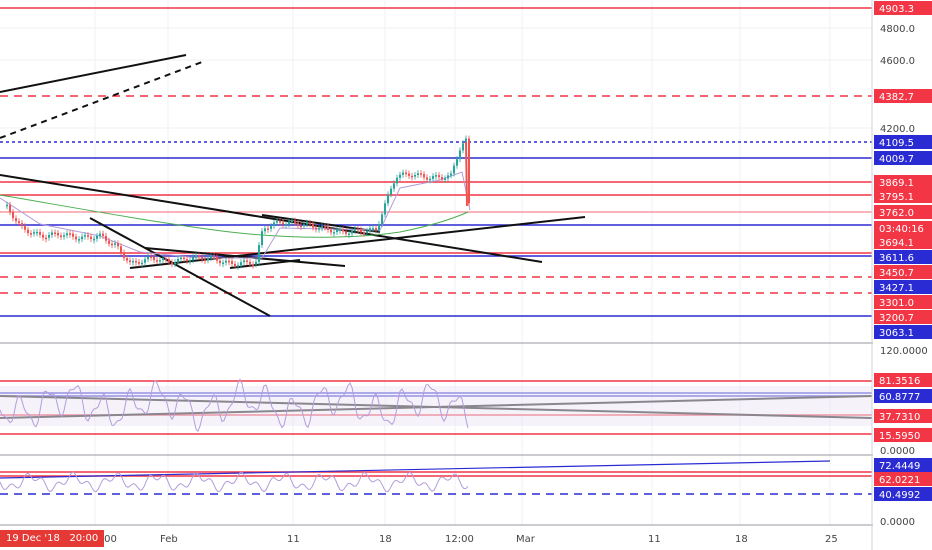 Image resolution: width=932 pixels, height=550 pixels. What do you see at coordinates (896, 333) in the screenshot?
I see `price-tag-text: 3063.1` at bounding box center [896, 333].